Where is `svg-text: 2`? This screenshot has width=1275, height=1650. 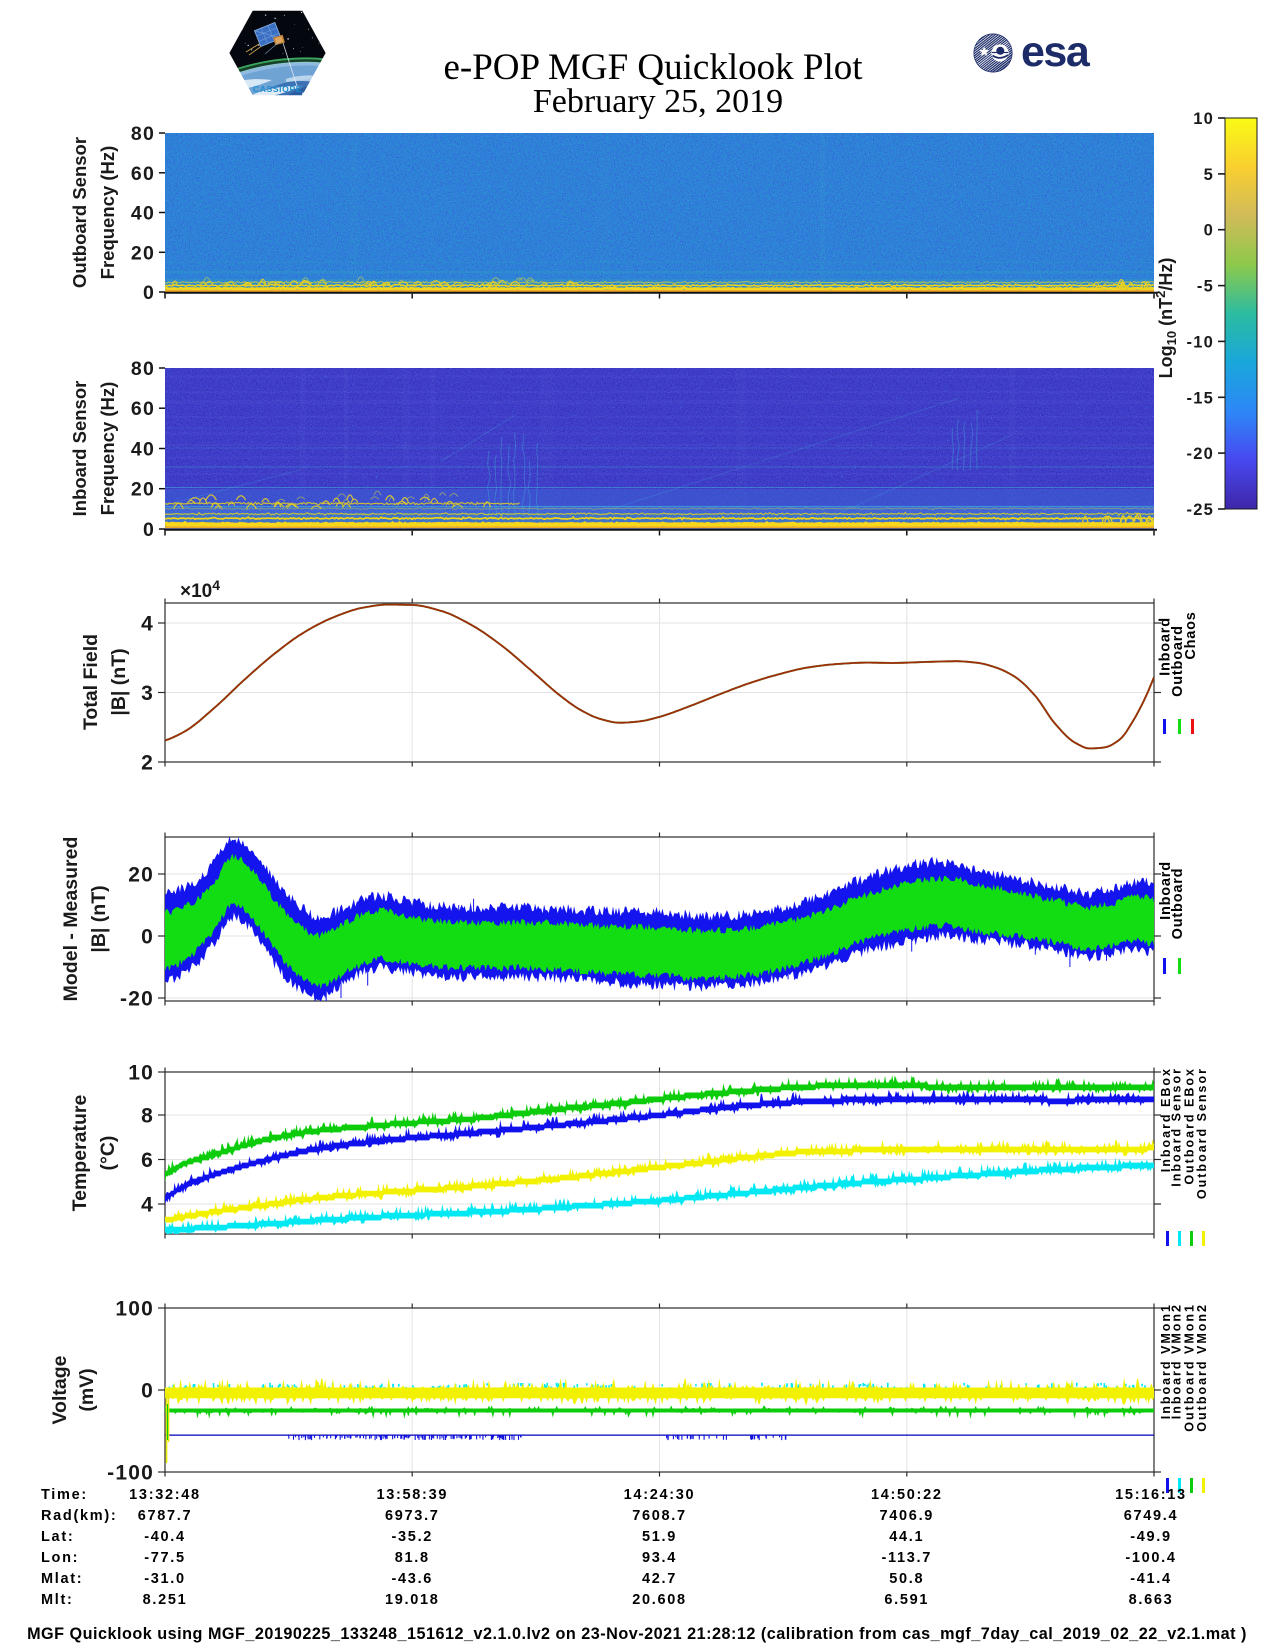
svg-text: 2 is located at coordinates (147, 763).